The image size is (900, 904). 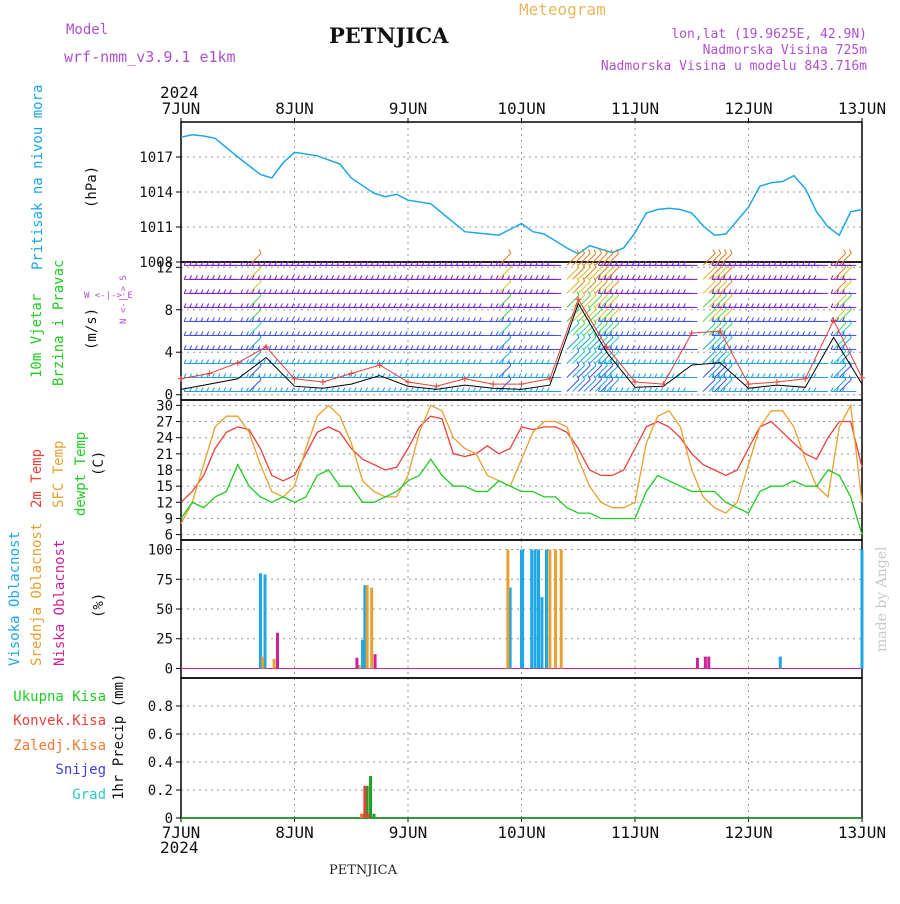 I want to click on y-tick-label: 24, so click(x=164, y=439).